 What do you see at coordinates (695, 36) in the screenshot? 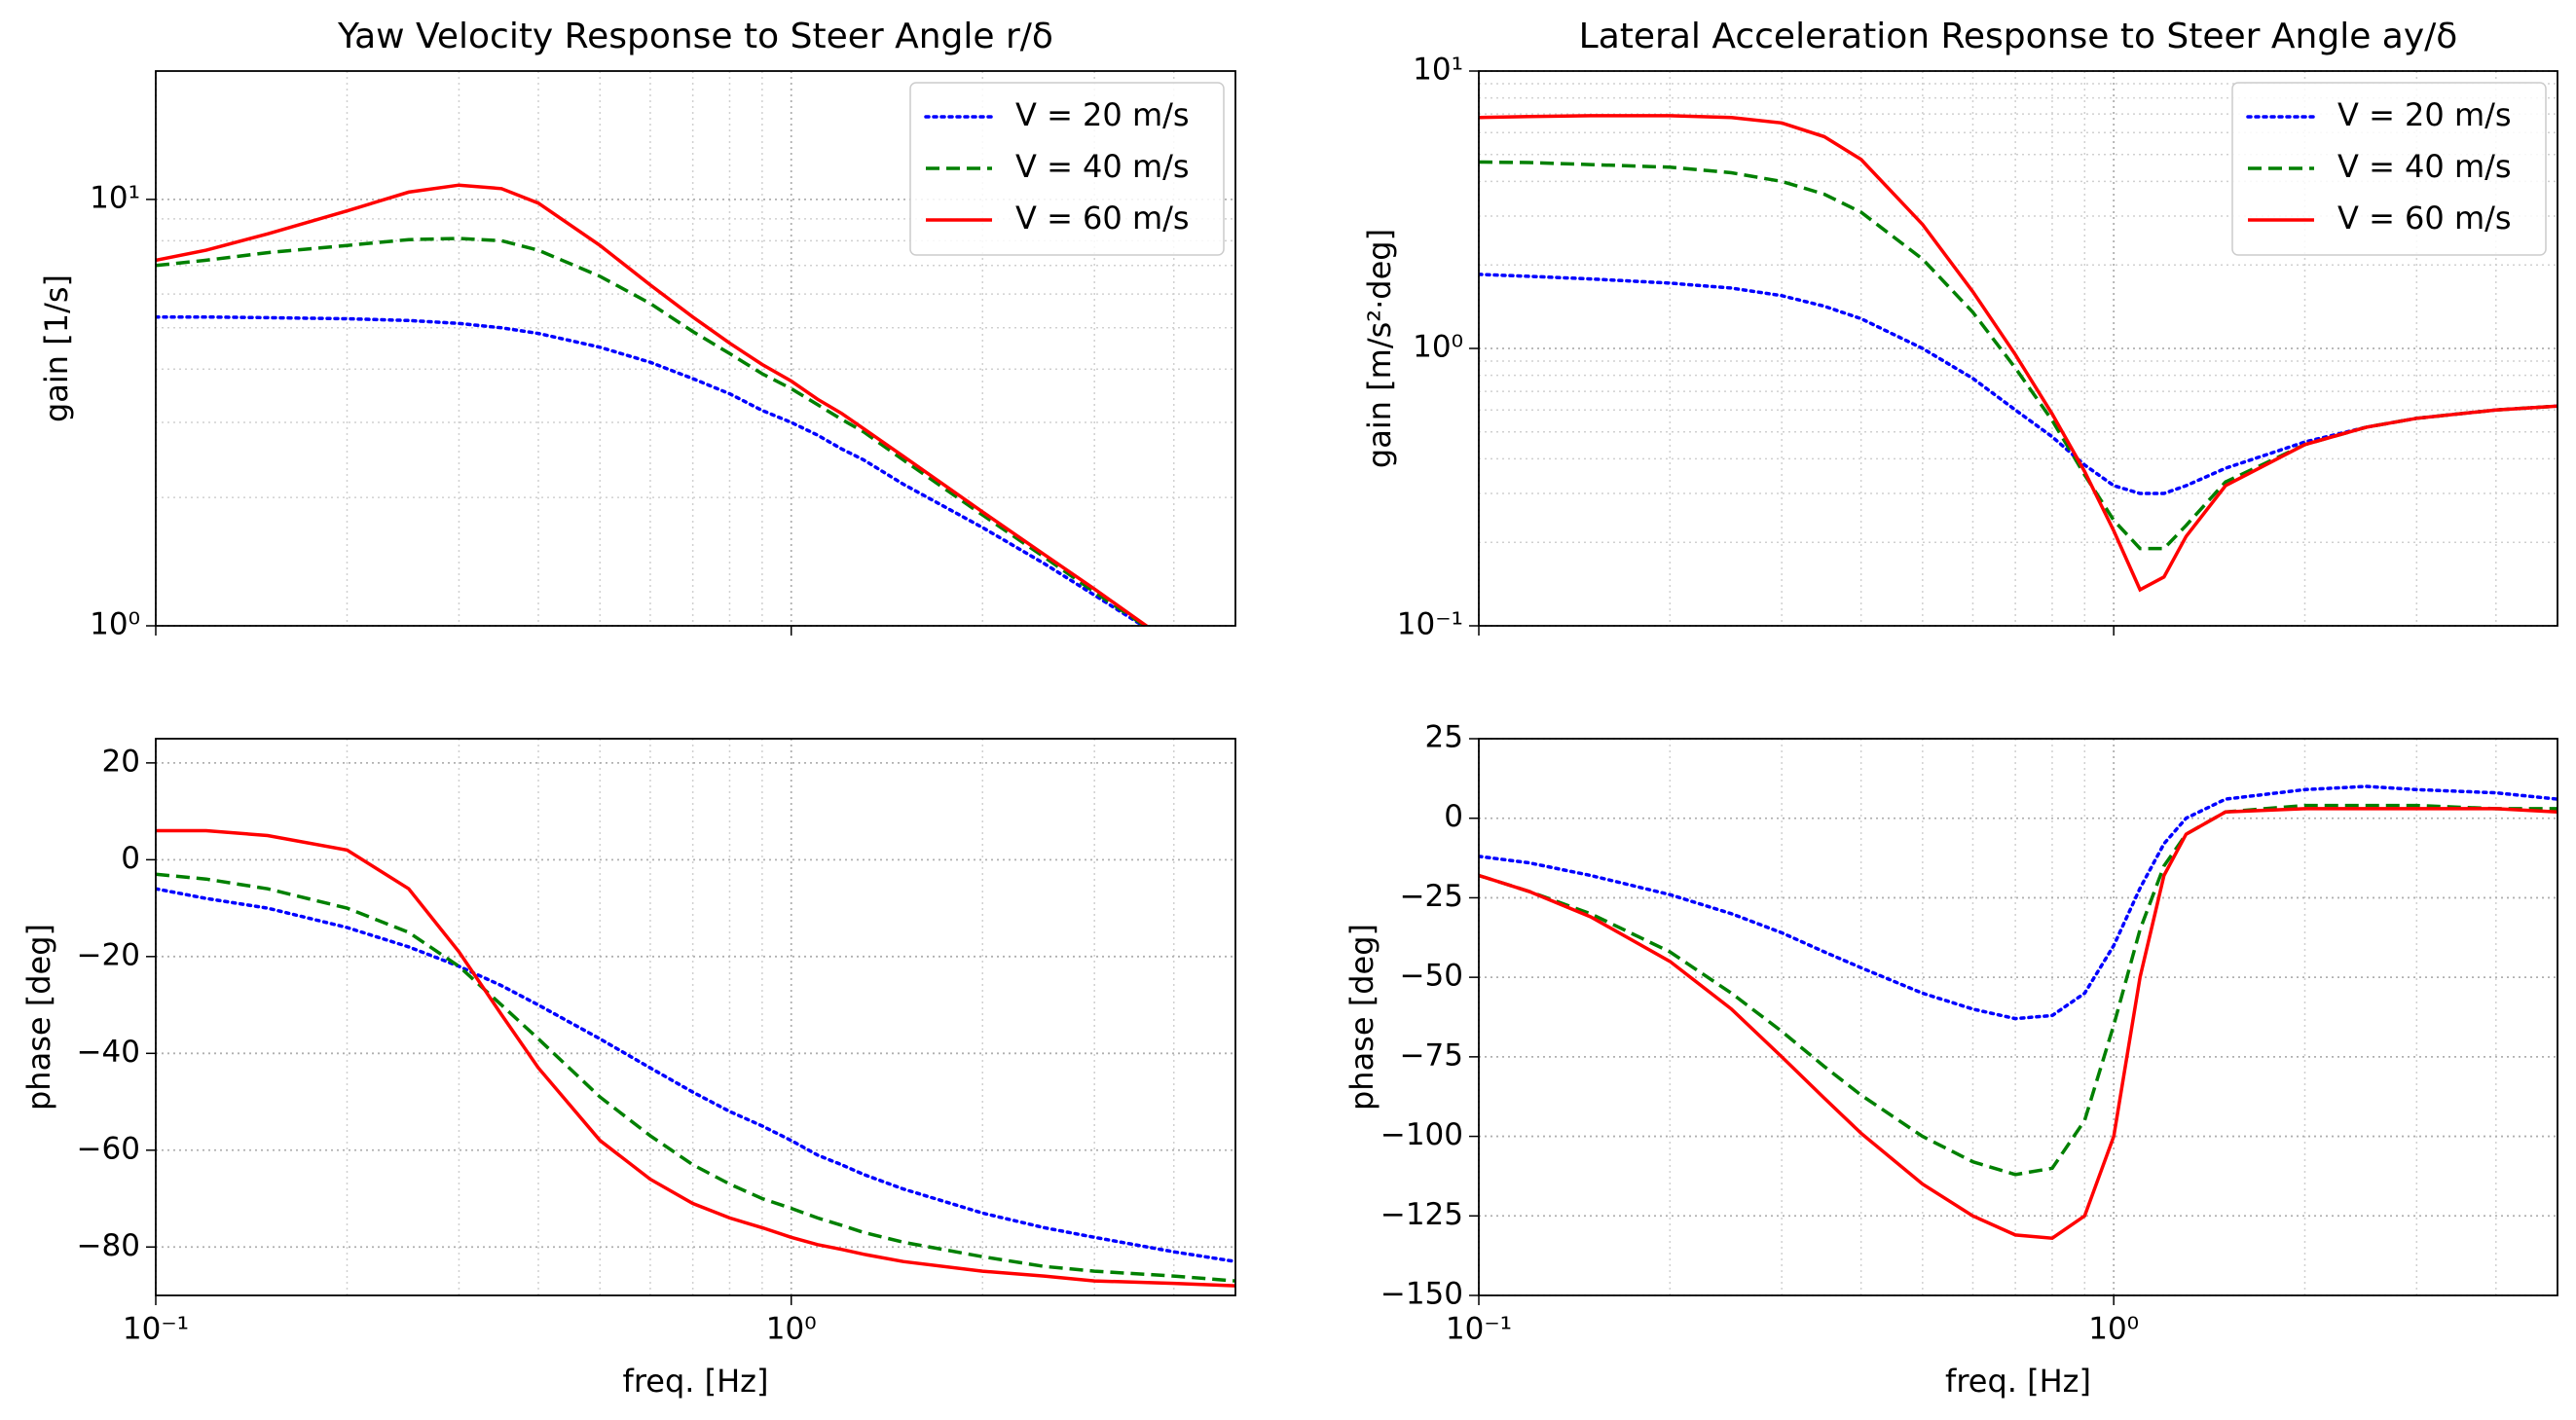
I see `axes-title: Yaw Velocity Response to Steer Angle r/δ` at bounding box center [695, 36].